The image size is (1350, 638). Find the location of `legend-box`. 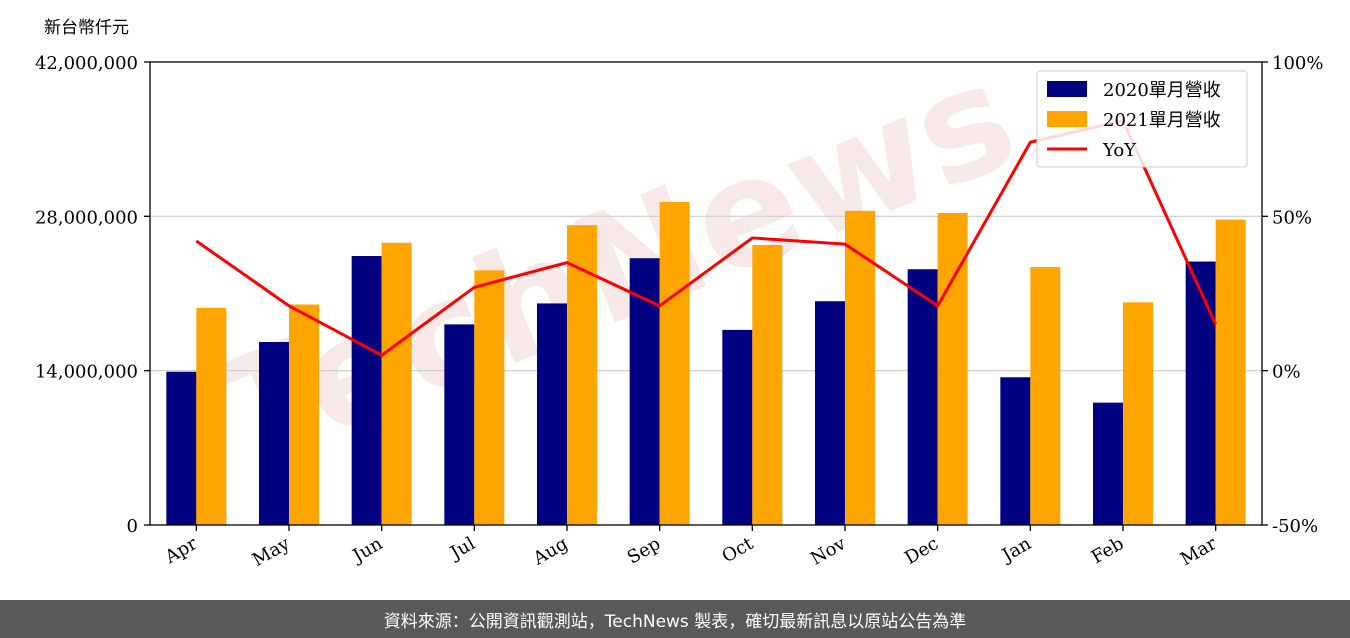

legend-box is located at coordinates (1142, 119).